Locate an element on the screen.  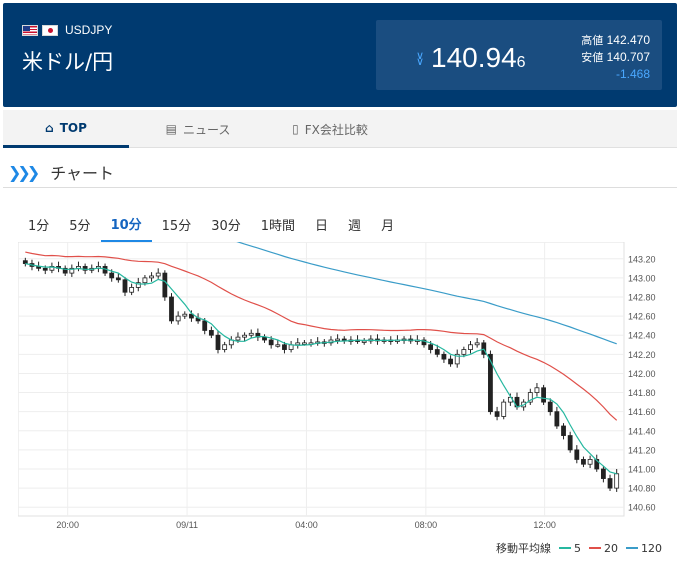
tab-news: ▤ ニュース is located at coordinates (198, 129).